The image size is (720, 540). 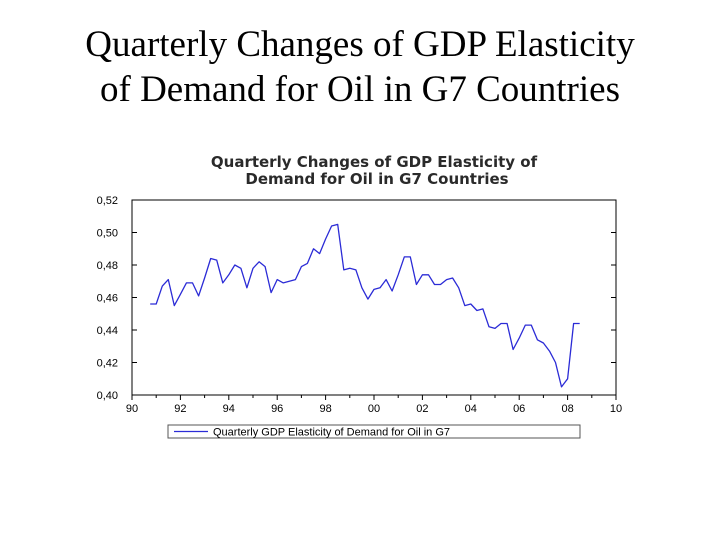 What do you see at coordinates (180, 409) in the screenshot?
I see `x-tick-label: 92` at bounding box center [180, 409].